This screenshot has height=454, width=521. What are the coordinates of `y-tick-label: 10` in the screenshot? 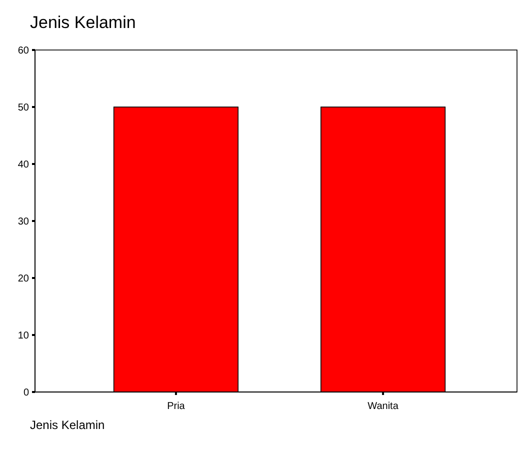 It's located at (24, 336).